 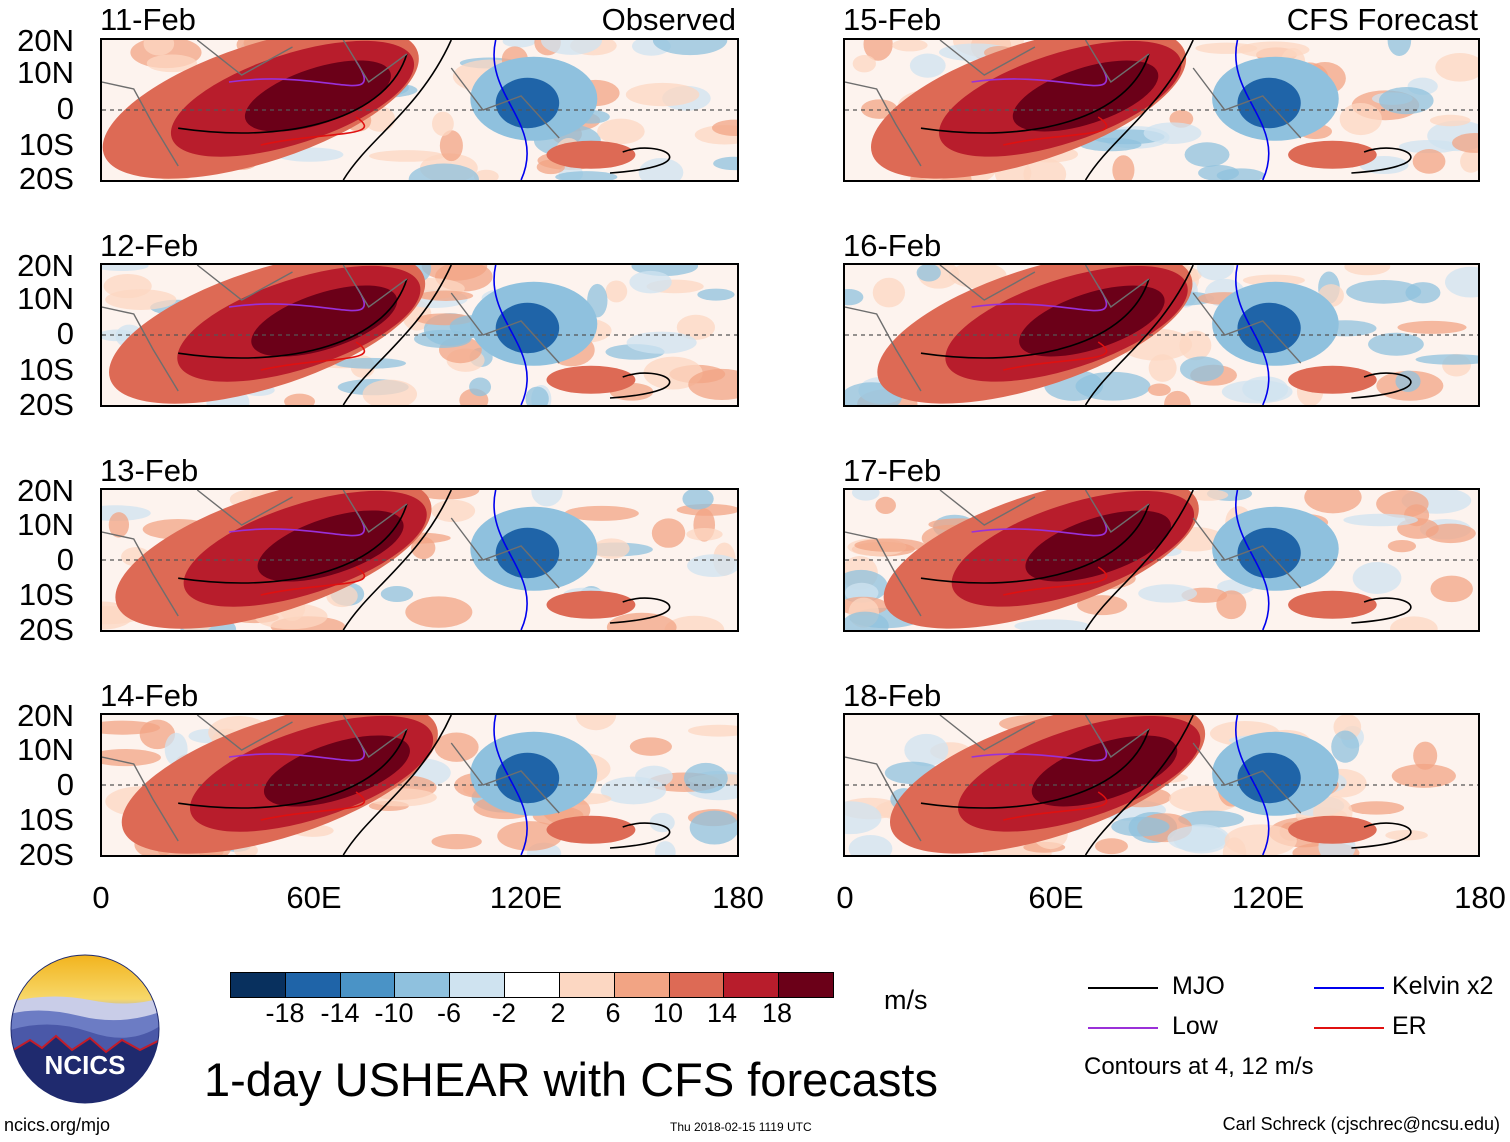 I want to click on colorbar-tick: -14, so click(x=340, y=1013).